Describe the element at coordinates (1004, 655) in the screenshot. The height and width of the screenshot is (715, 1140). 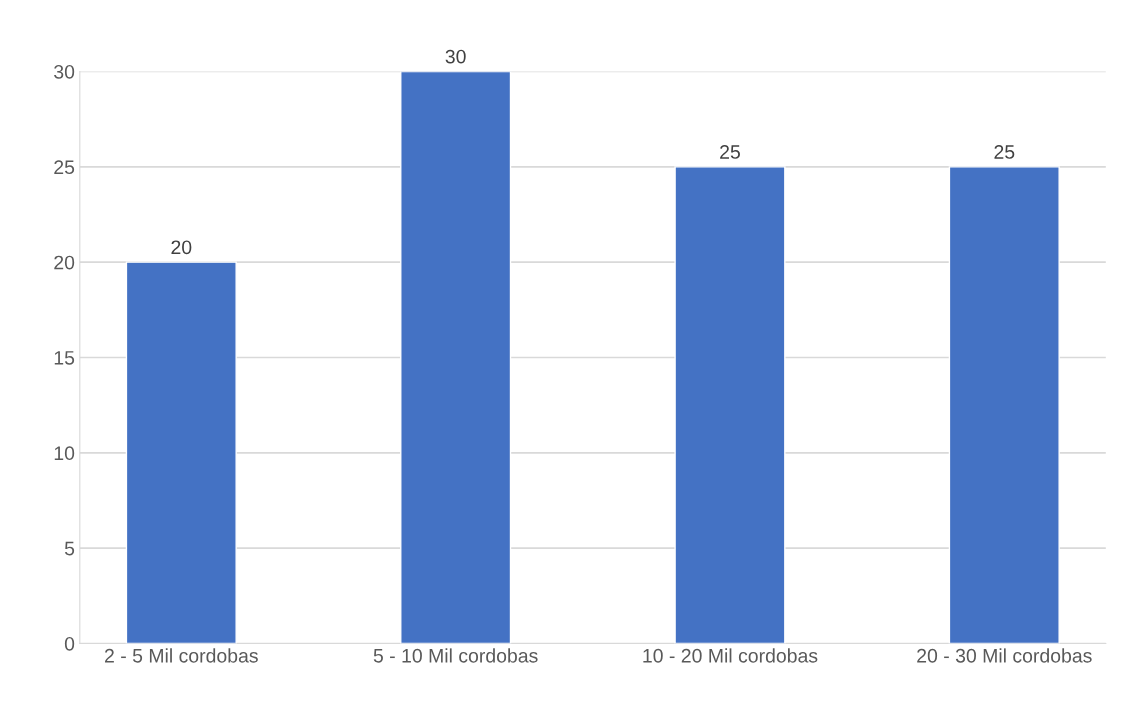
I see `x-tick-label: 20 - 30 Mil cordobas` at that location.